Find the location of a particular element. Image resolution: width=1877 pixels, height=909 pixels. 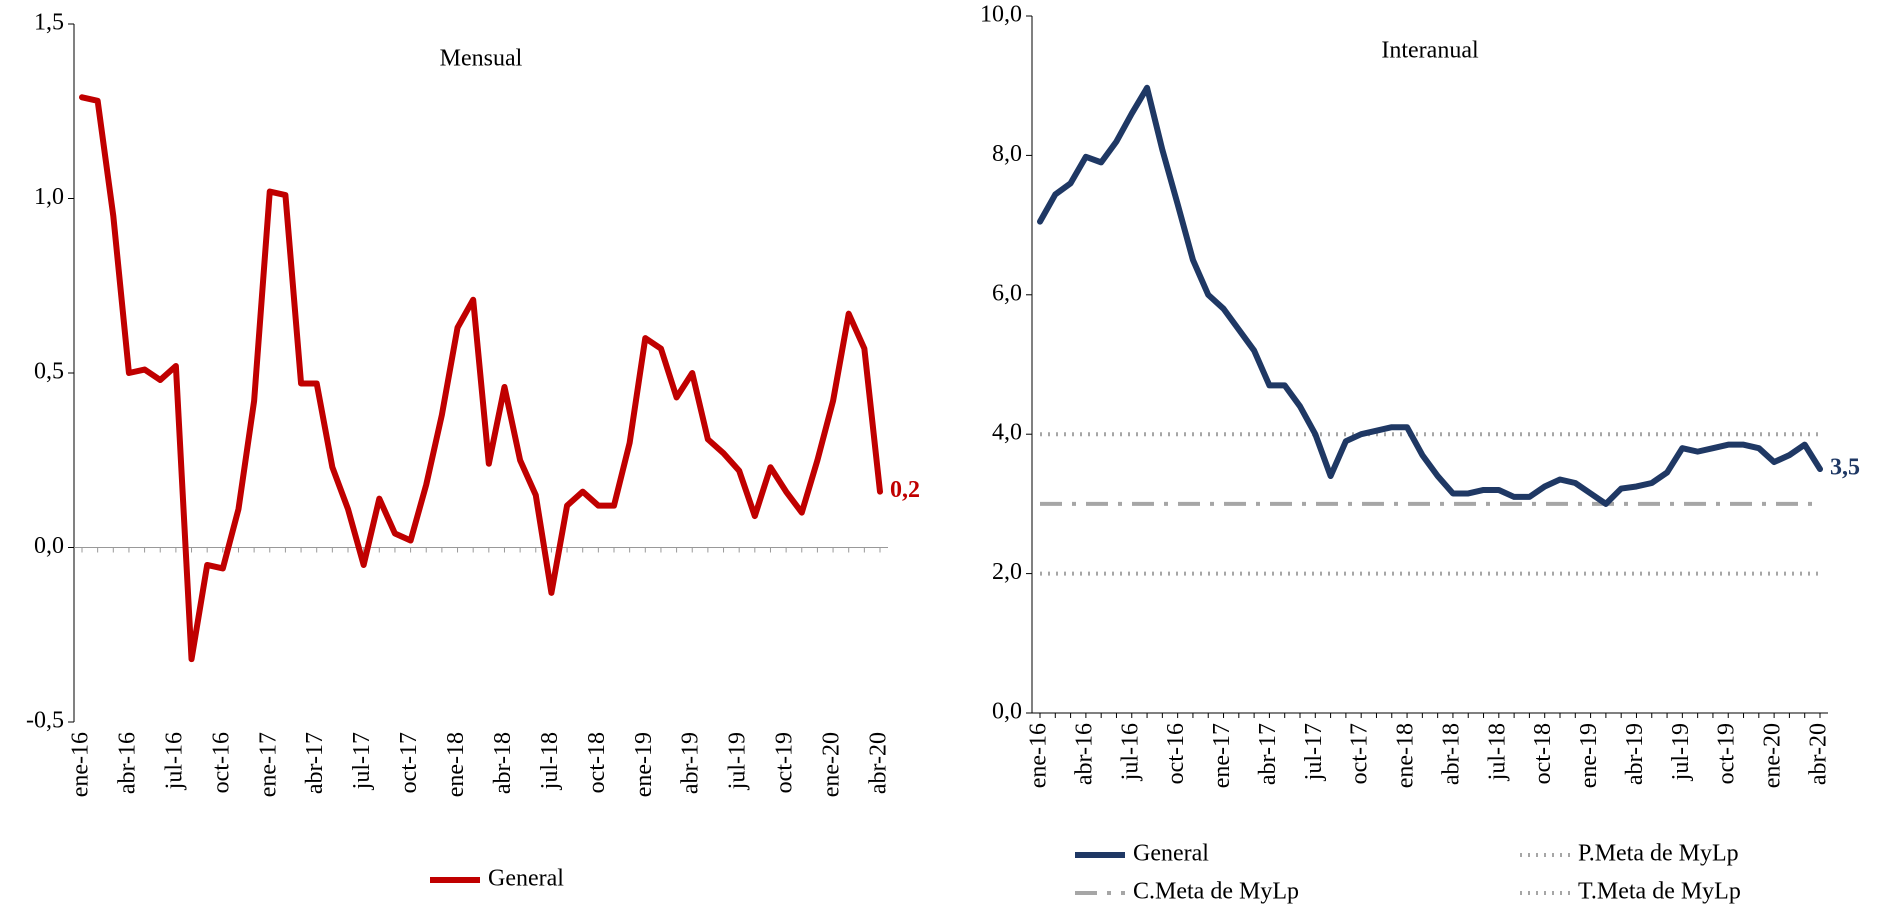

chart-title: Interanual is located at coordinates (1430, 51).